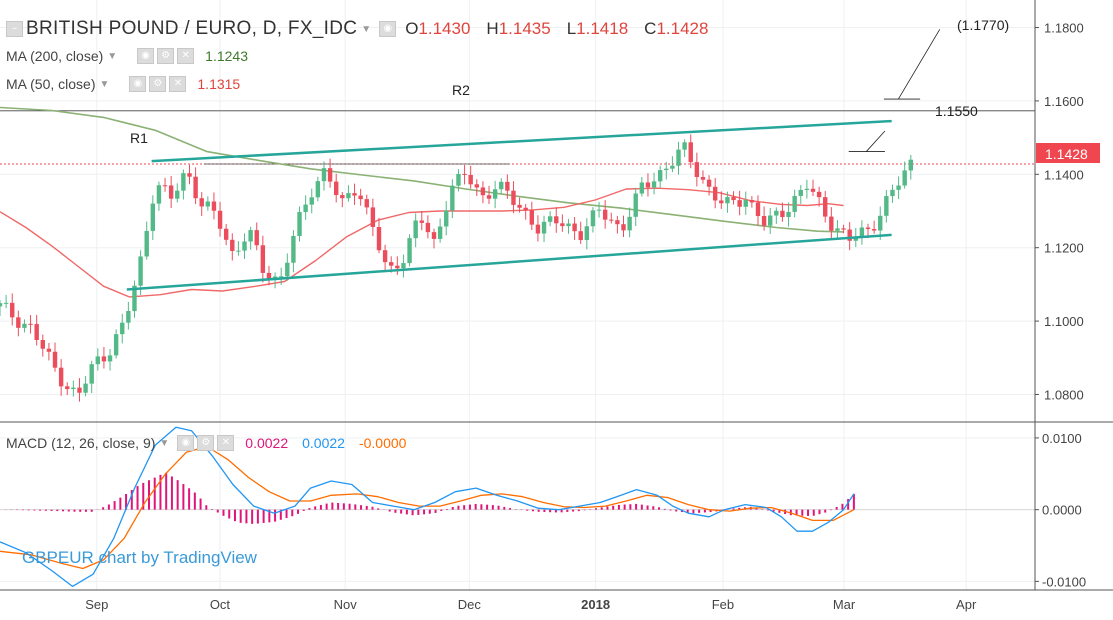 This screenshot has width=1113, height=620. I want to click on ma50-value: 1.1315, so click(219, 84).